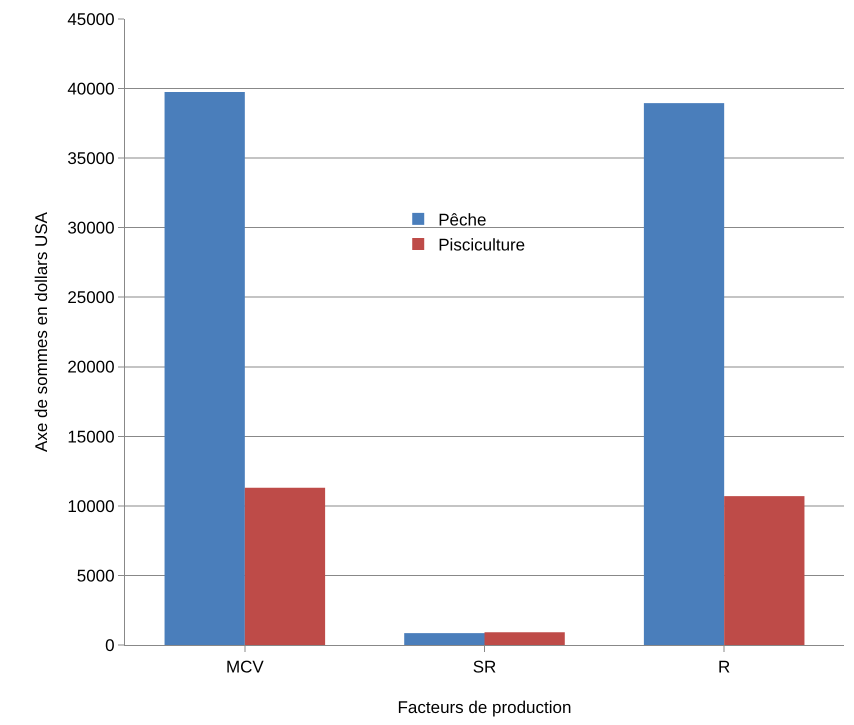 Image resolution: width=854 pixels, height=725 pixels. I want to click on y-tick-label: 45000, so click(91, 19).